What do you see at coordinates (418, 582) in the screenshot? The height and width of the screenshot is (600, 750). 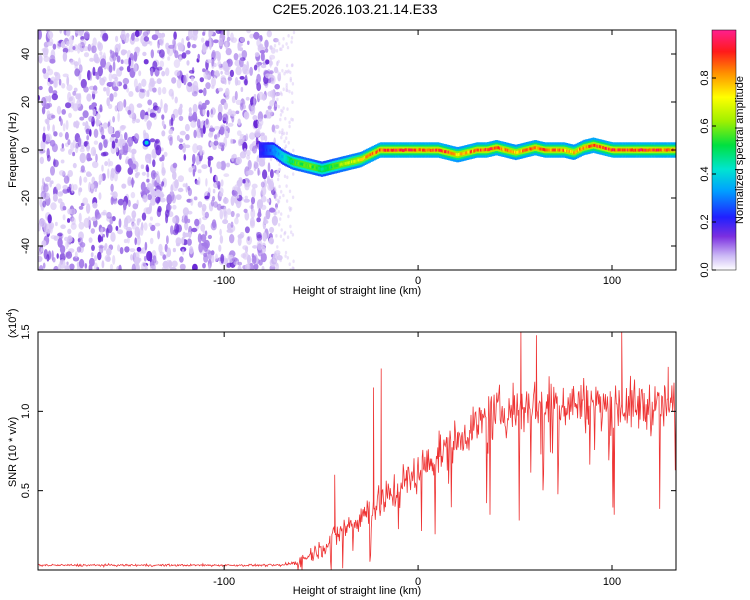 I see `snr-x-tick-label: 0` at bounding box center [418, 582].